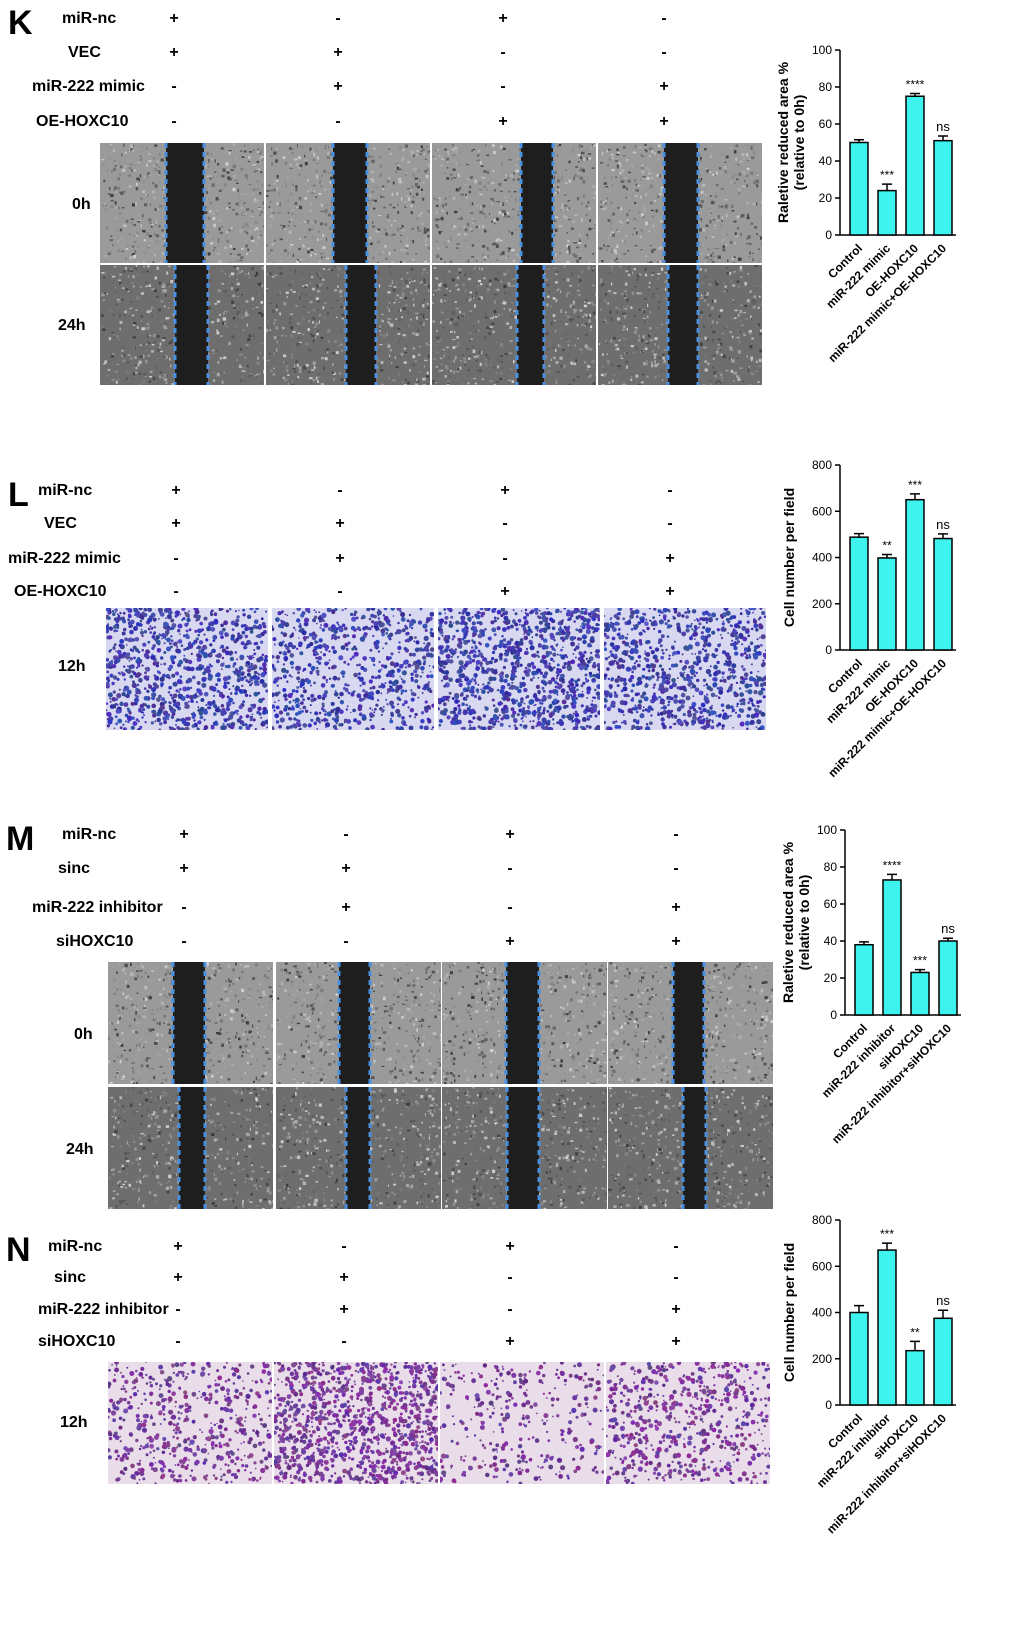 The image size is (1020, 1626). What do you see at coordinates (18, 1250) in the screenshot?
I see `panel-letter: N` at bounding box center [18, 1250].